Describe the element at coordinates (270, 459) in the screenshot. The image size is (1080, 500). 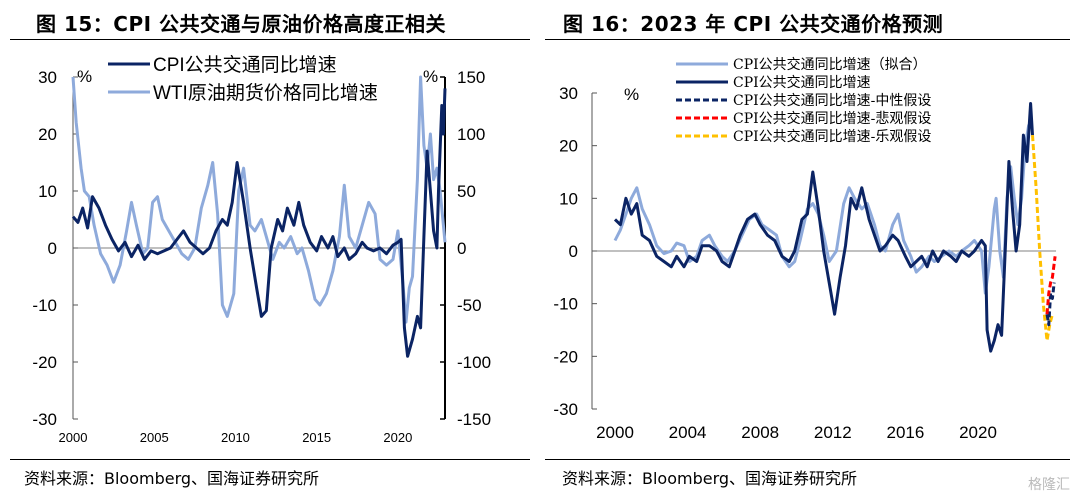
I see `left-source-rule` at that location.